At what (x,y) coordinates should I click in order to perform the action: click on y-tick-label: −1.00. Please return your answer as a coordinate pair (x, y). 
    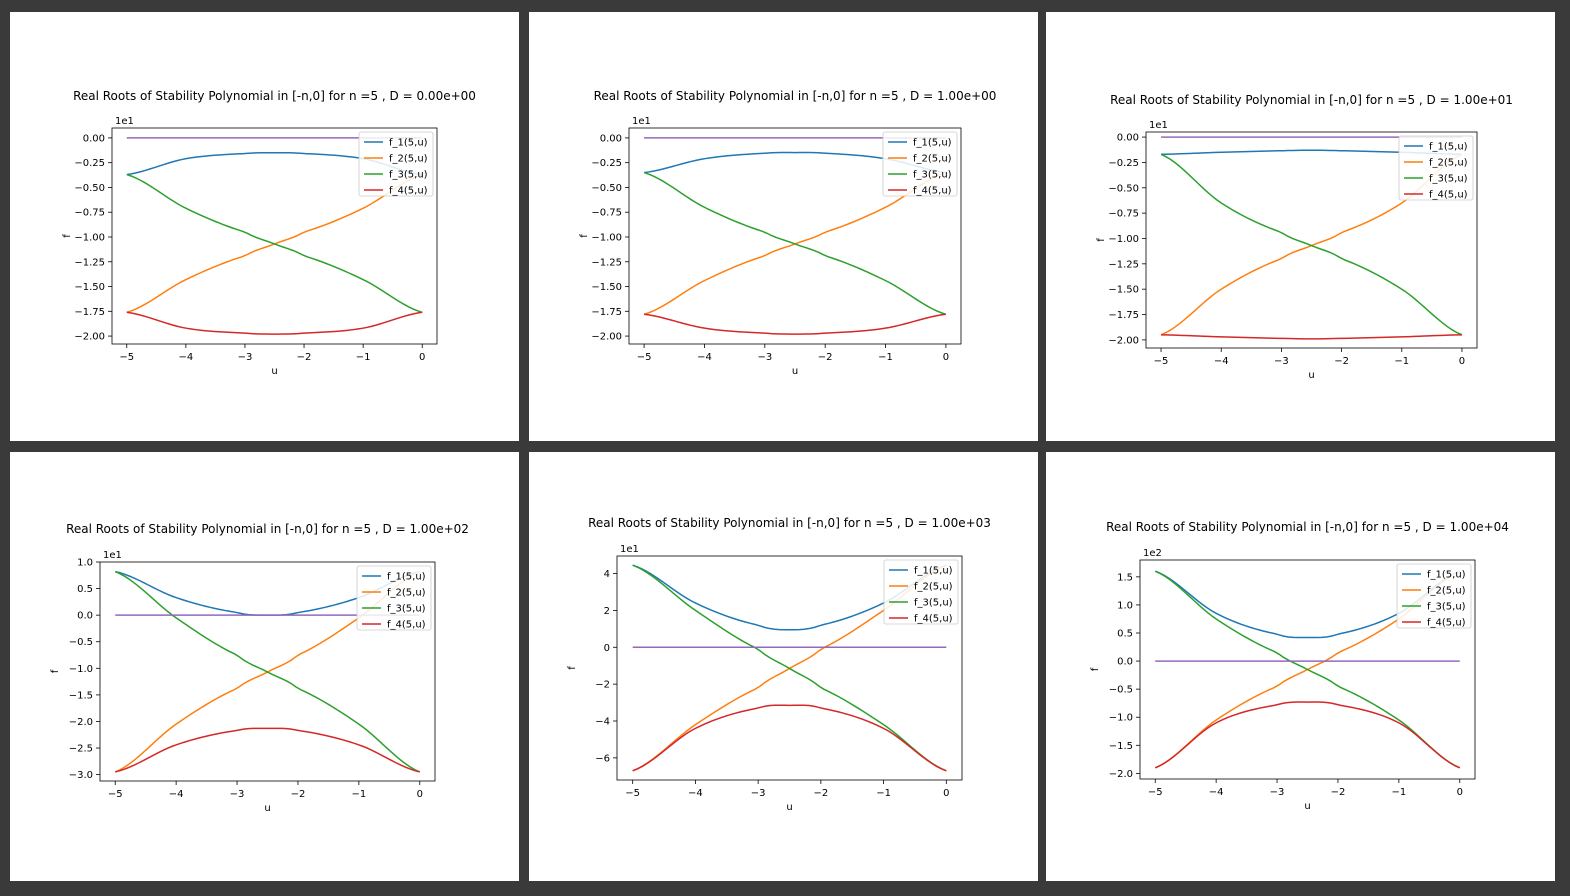
    Looking at the image, I should click on (1123, 239).